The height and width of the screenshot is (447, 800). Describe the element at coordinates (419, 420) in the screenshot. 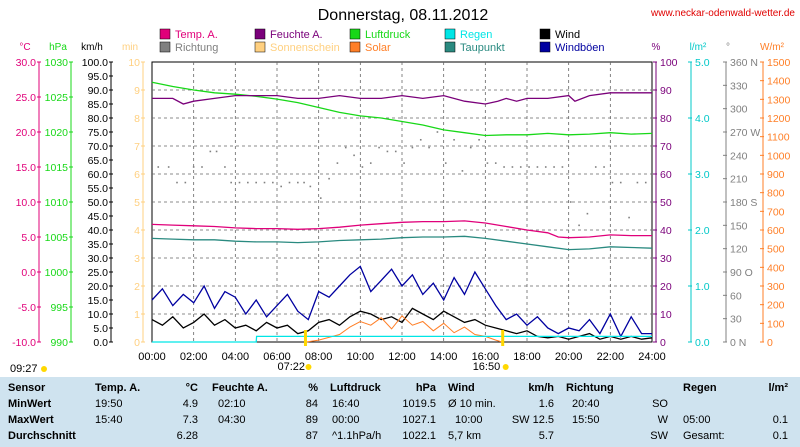

I see `press-value: 1027.1` at that location.